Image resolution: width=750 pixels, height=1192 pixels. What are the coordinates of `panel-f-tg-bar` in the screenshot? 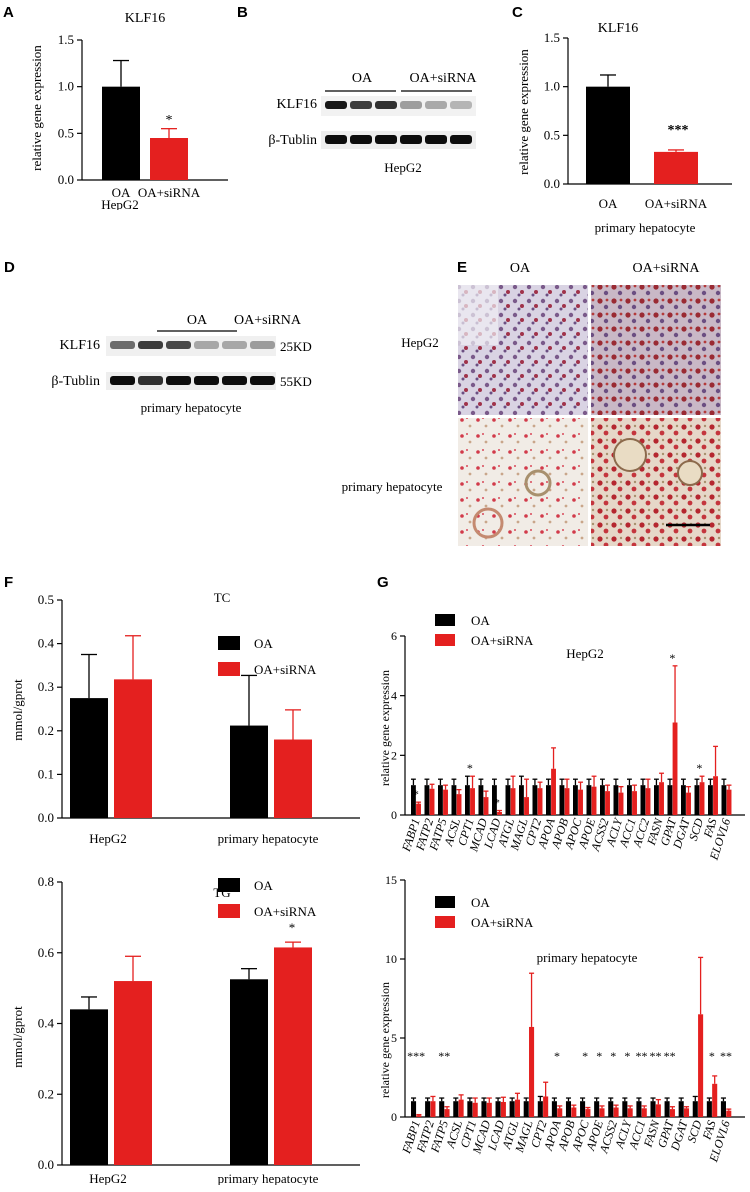 It's located at (89, 1087).